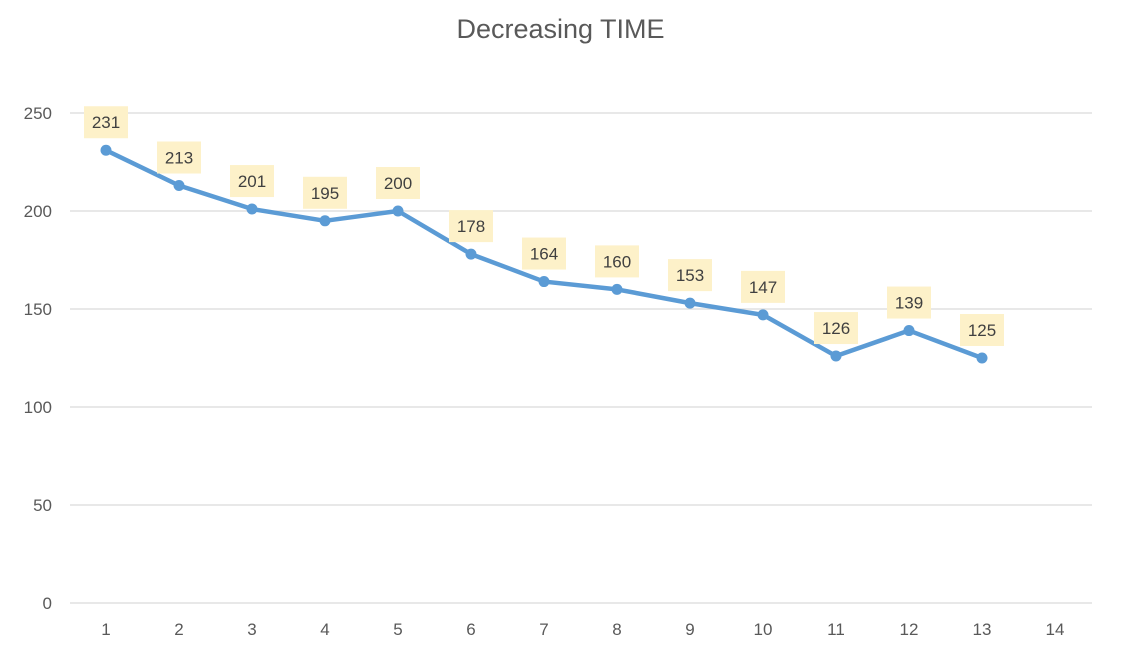 The width and height of the screenshot is (1121, 662). I want to click on data-label: 201, so click(252, 181).